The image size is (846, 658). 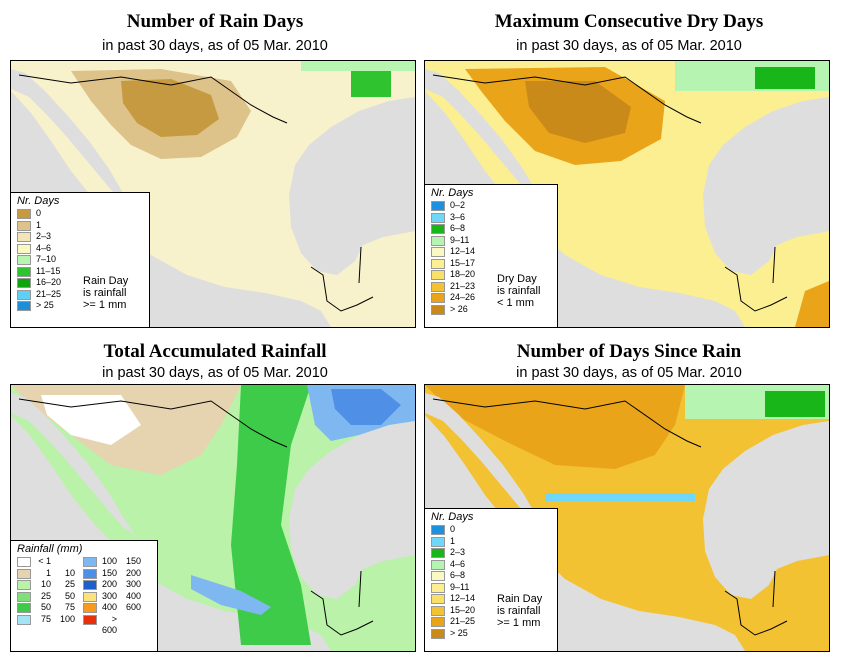 I want to click on legend-entry: 11–15, so click(x=80, y=272).